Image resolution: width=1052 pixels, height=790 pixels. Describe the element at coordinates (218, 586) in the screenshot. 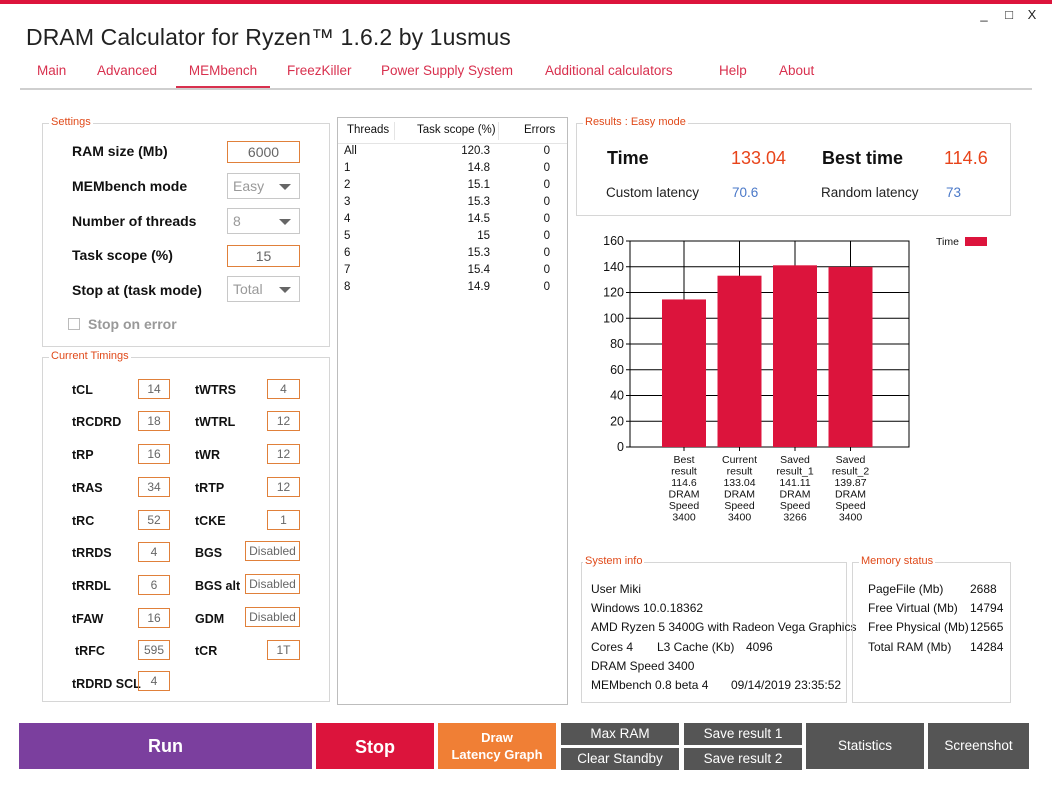

I see `timing-label-bgs-alt: BGS alt` at that location.